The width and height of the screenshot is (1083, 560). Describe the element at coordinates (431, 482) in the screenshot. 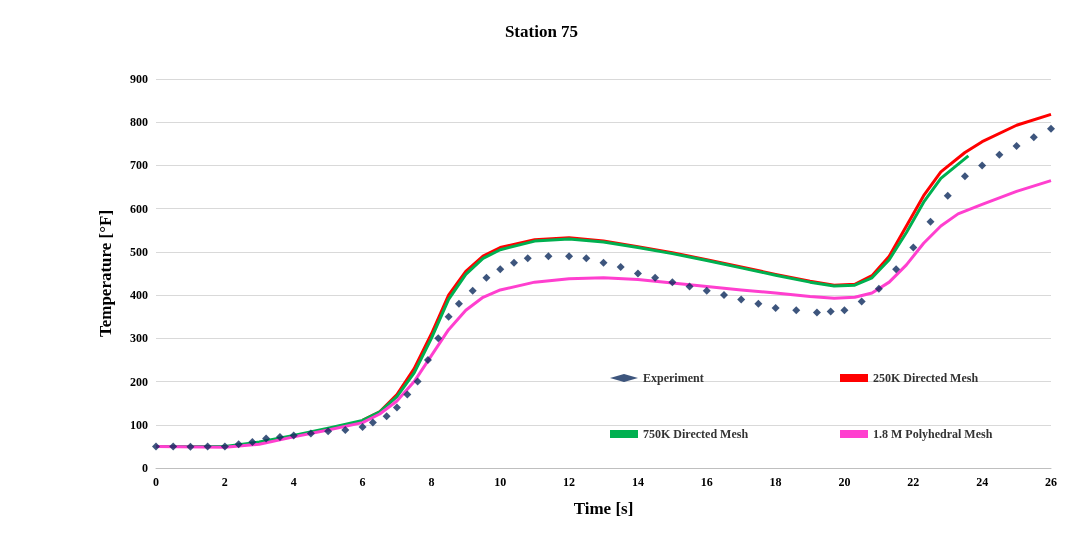

I see `x-tick-label: 8` at that location.